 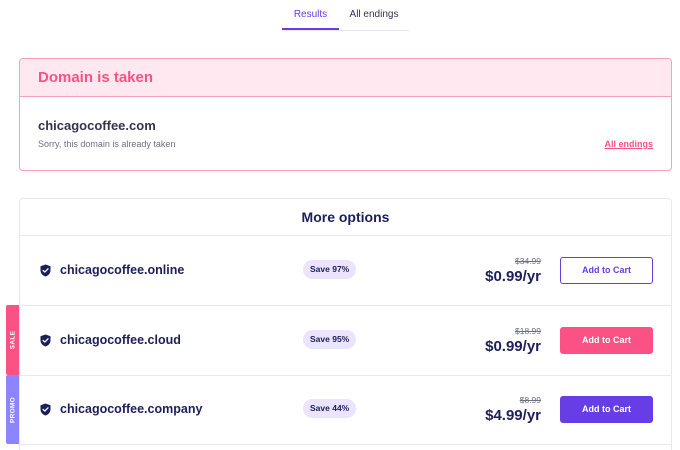 I want to click on save-badge: Save 44%, so click(x=330, y=408).